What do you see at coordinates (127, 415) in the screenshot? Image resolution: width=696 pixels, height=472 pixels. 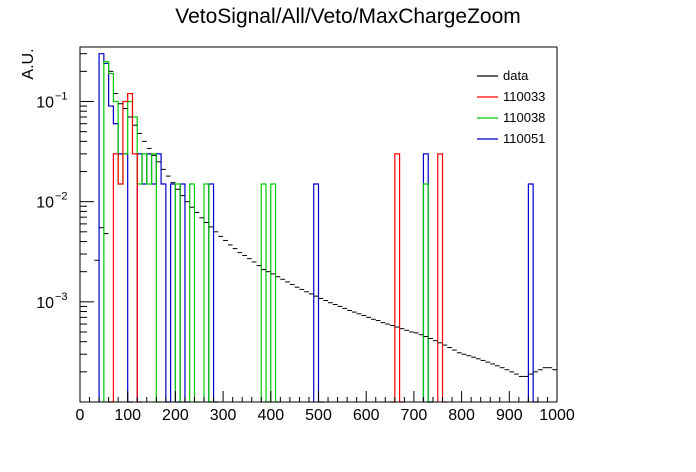 I see `x-tick-label: 100` at bounding box center [127, 415].